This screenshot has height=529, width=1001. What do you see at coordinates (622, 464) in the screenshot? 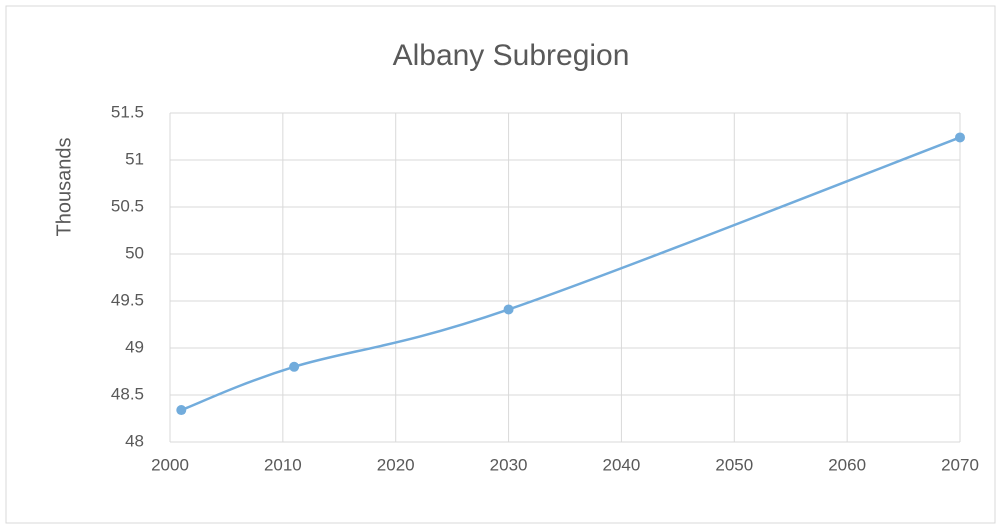
I see `x-tick-label: 2040` at bounding box center [622, 464].